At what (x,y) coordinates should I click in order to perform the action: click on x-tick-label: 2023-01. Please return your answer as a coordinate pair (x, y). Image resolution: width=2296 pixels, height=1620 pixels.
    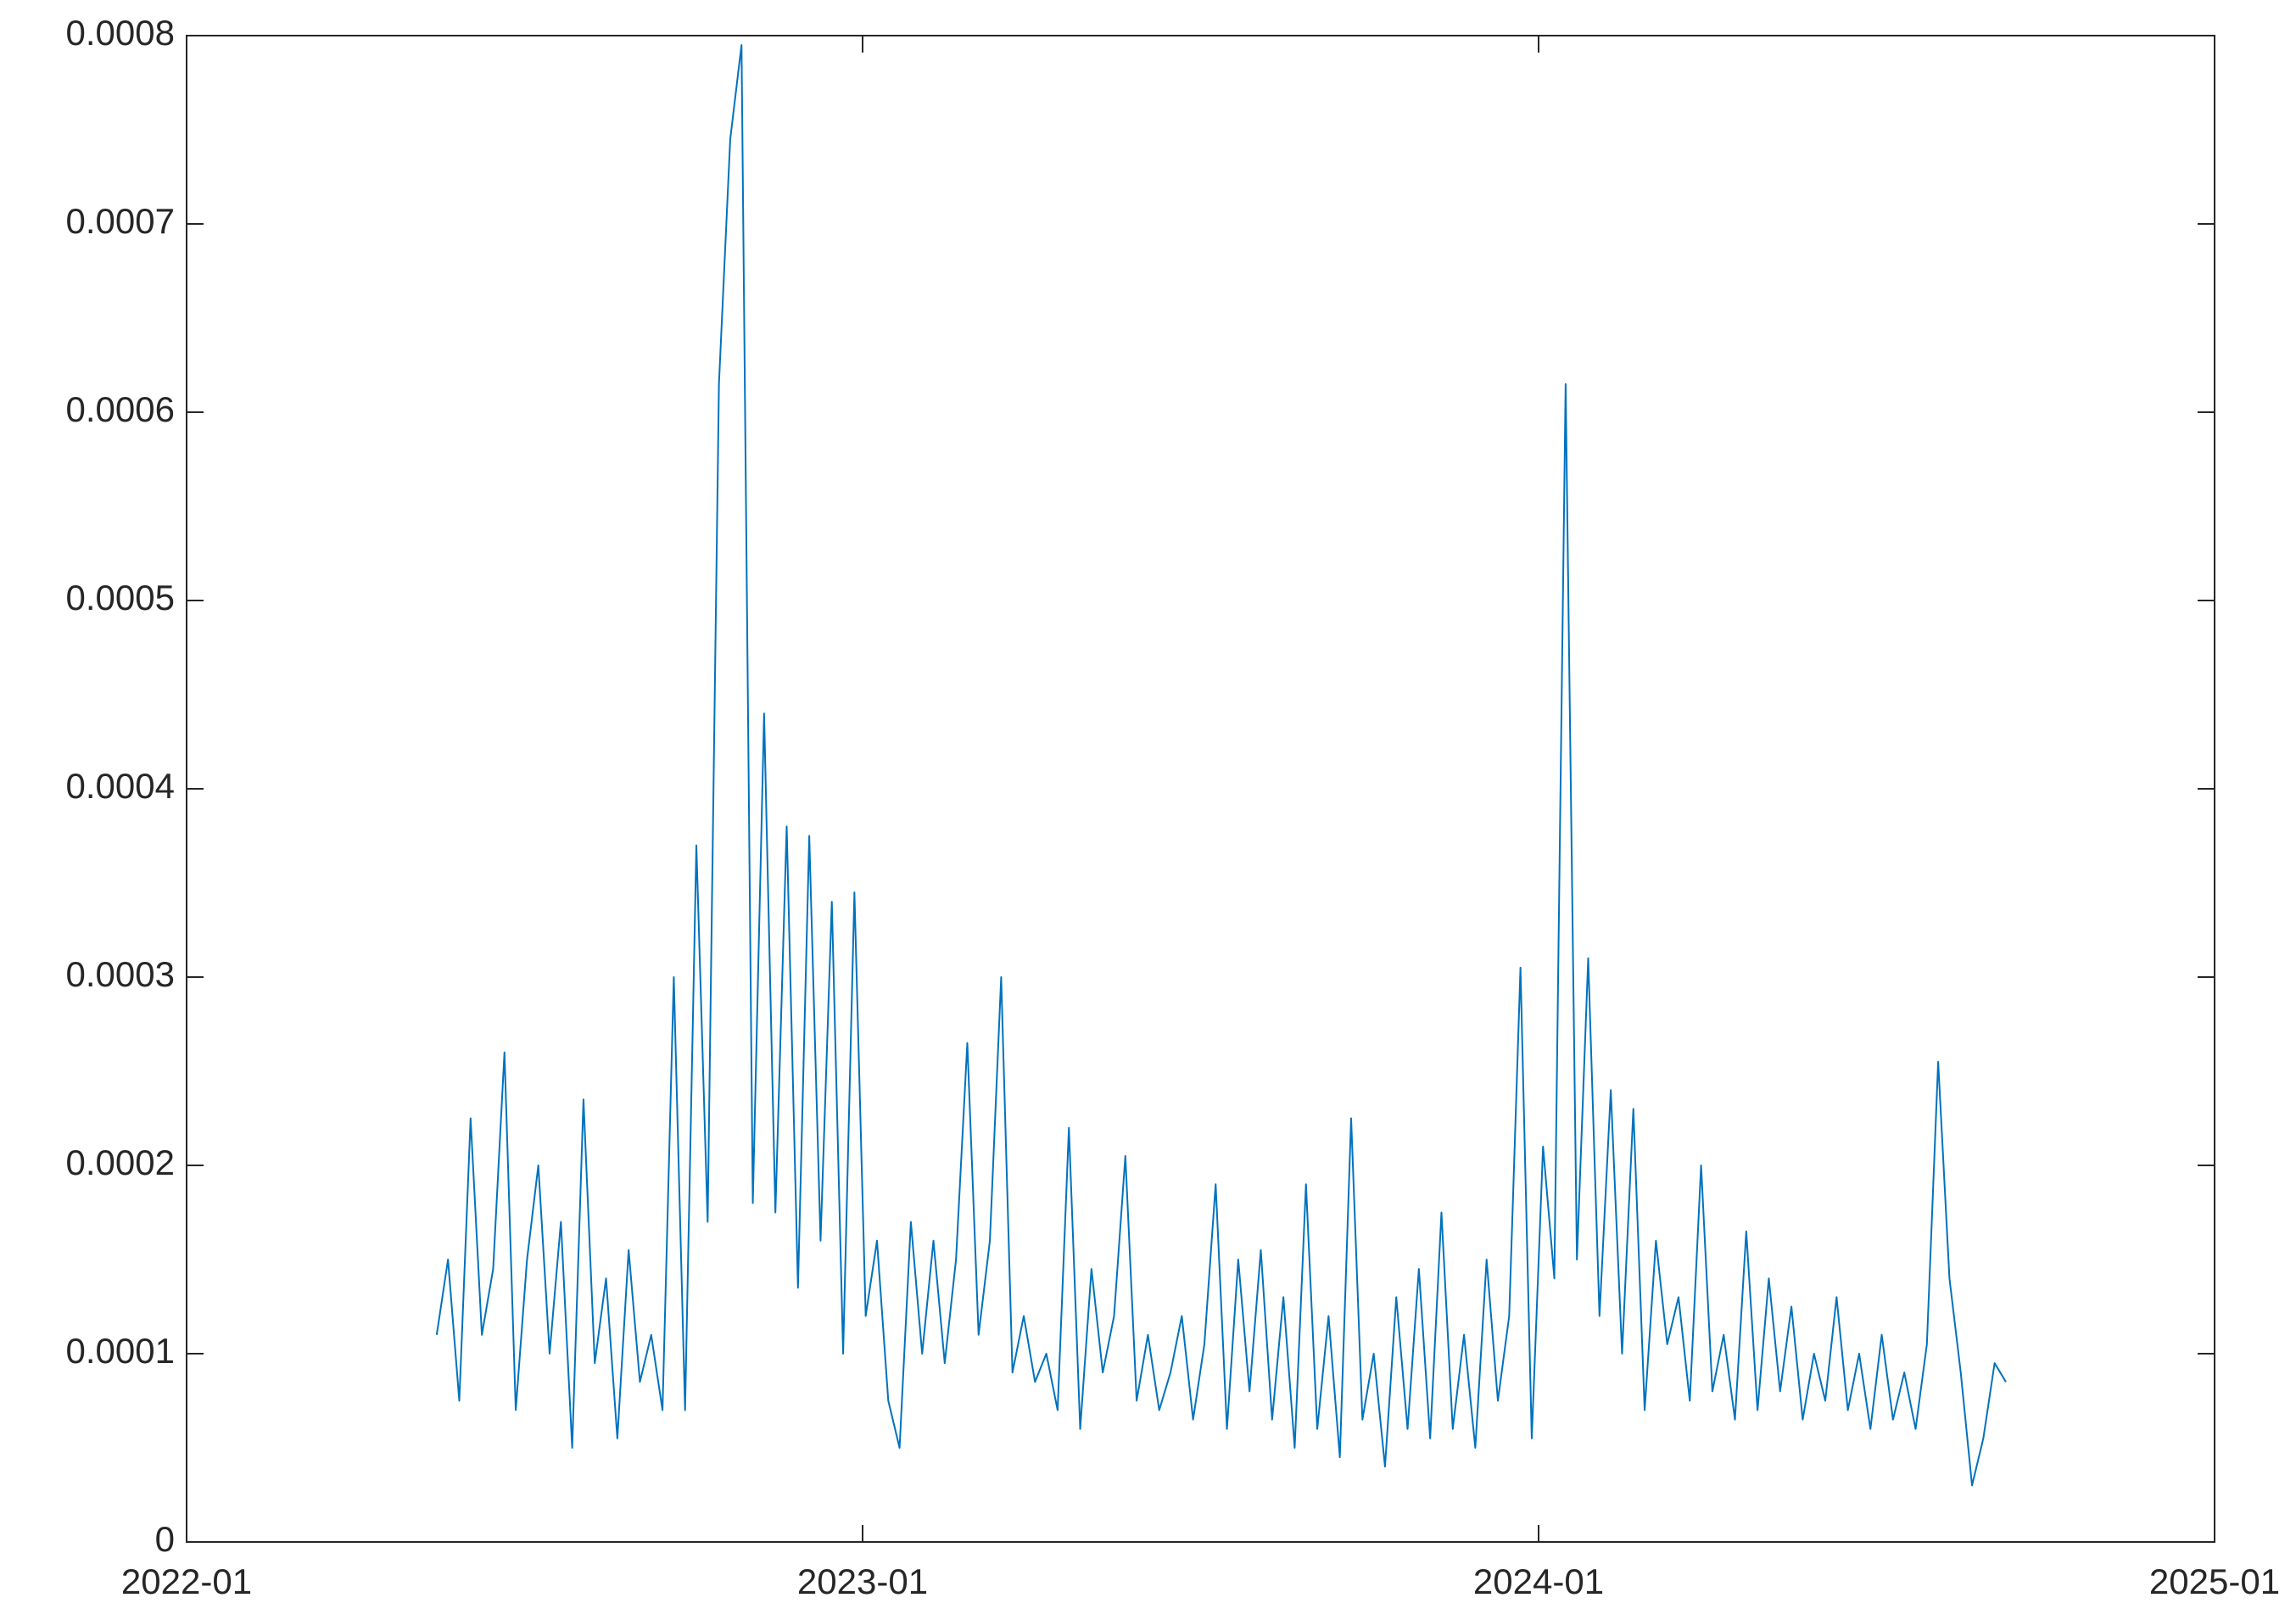
    Looking at the image, I should click on (862, 1581).